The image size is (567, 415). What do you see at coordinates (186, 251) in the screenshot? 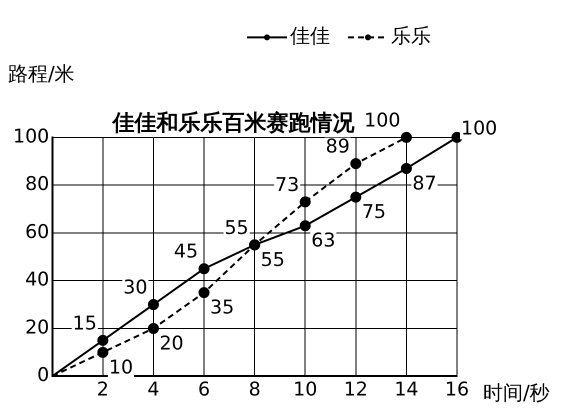
I see `data-label: 45` at bounding box center [186, 251].